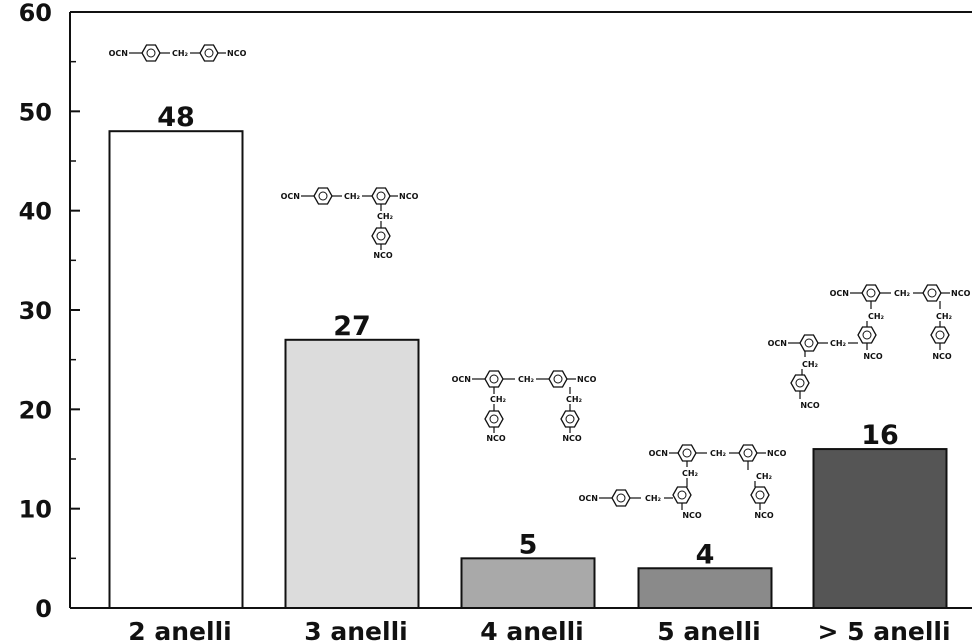 The height and width of the screenshot is (643, 976). Describe the element at coordinates (176, 117) in the screenshot. I see `bar-value-label: 48` at that location.